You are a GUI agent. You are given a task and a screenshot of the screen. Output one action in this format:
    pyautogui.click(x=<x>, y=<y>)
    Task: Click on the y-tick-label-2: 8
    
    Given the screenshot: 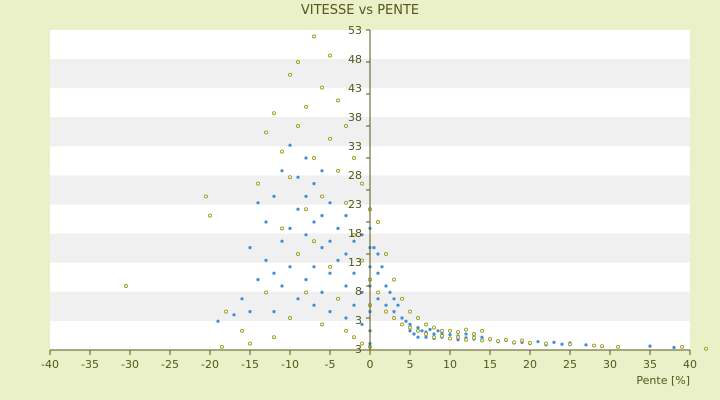 What is the action you would take?
    pyautogui.click(x=358, y=291)
    